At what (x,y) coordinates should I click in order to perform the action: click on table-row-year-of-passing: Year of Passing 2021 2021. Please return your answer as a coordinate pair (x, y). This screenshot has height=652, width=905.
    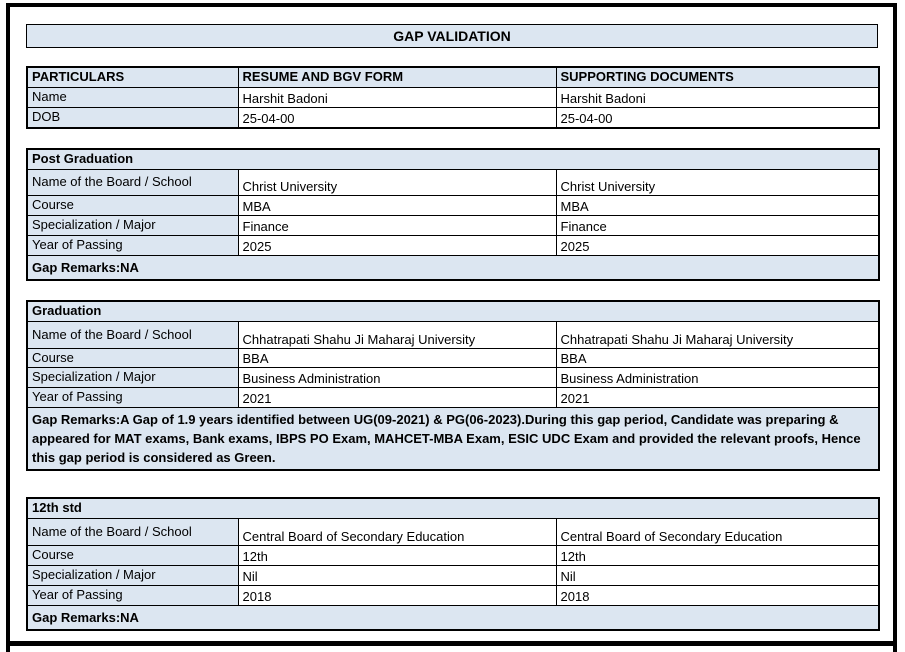
    Looking at the image, I should click on (453, 397).